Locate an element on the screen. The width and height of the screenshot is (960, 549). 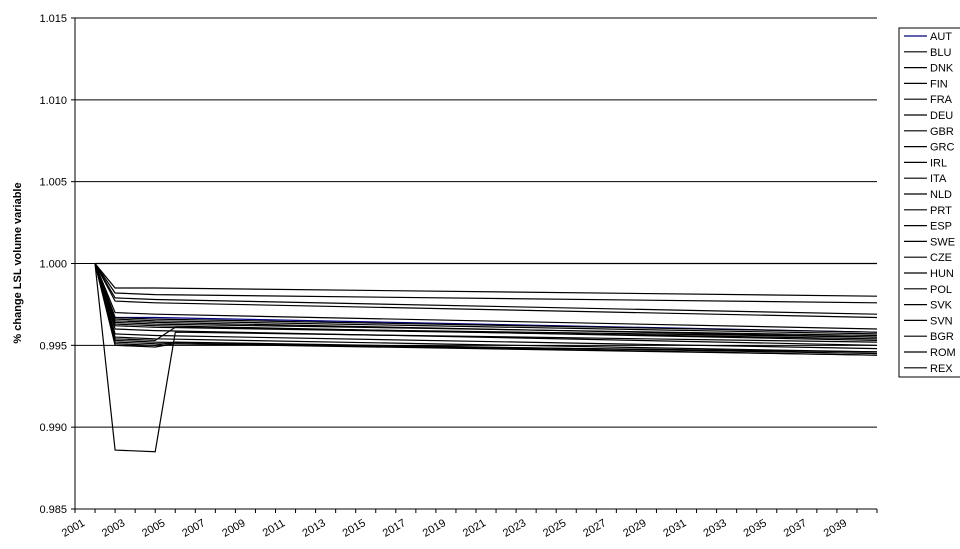
y-tick-label: 1.000 is located at coordinates (53, 265).